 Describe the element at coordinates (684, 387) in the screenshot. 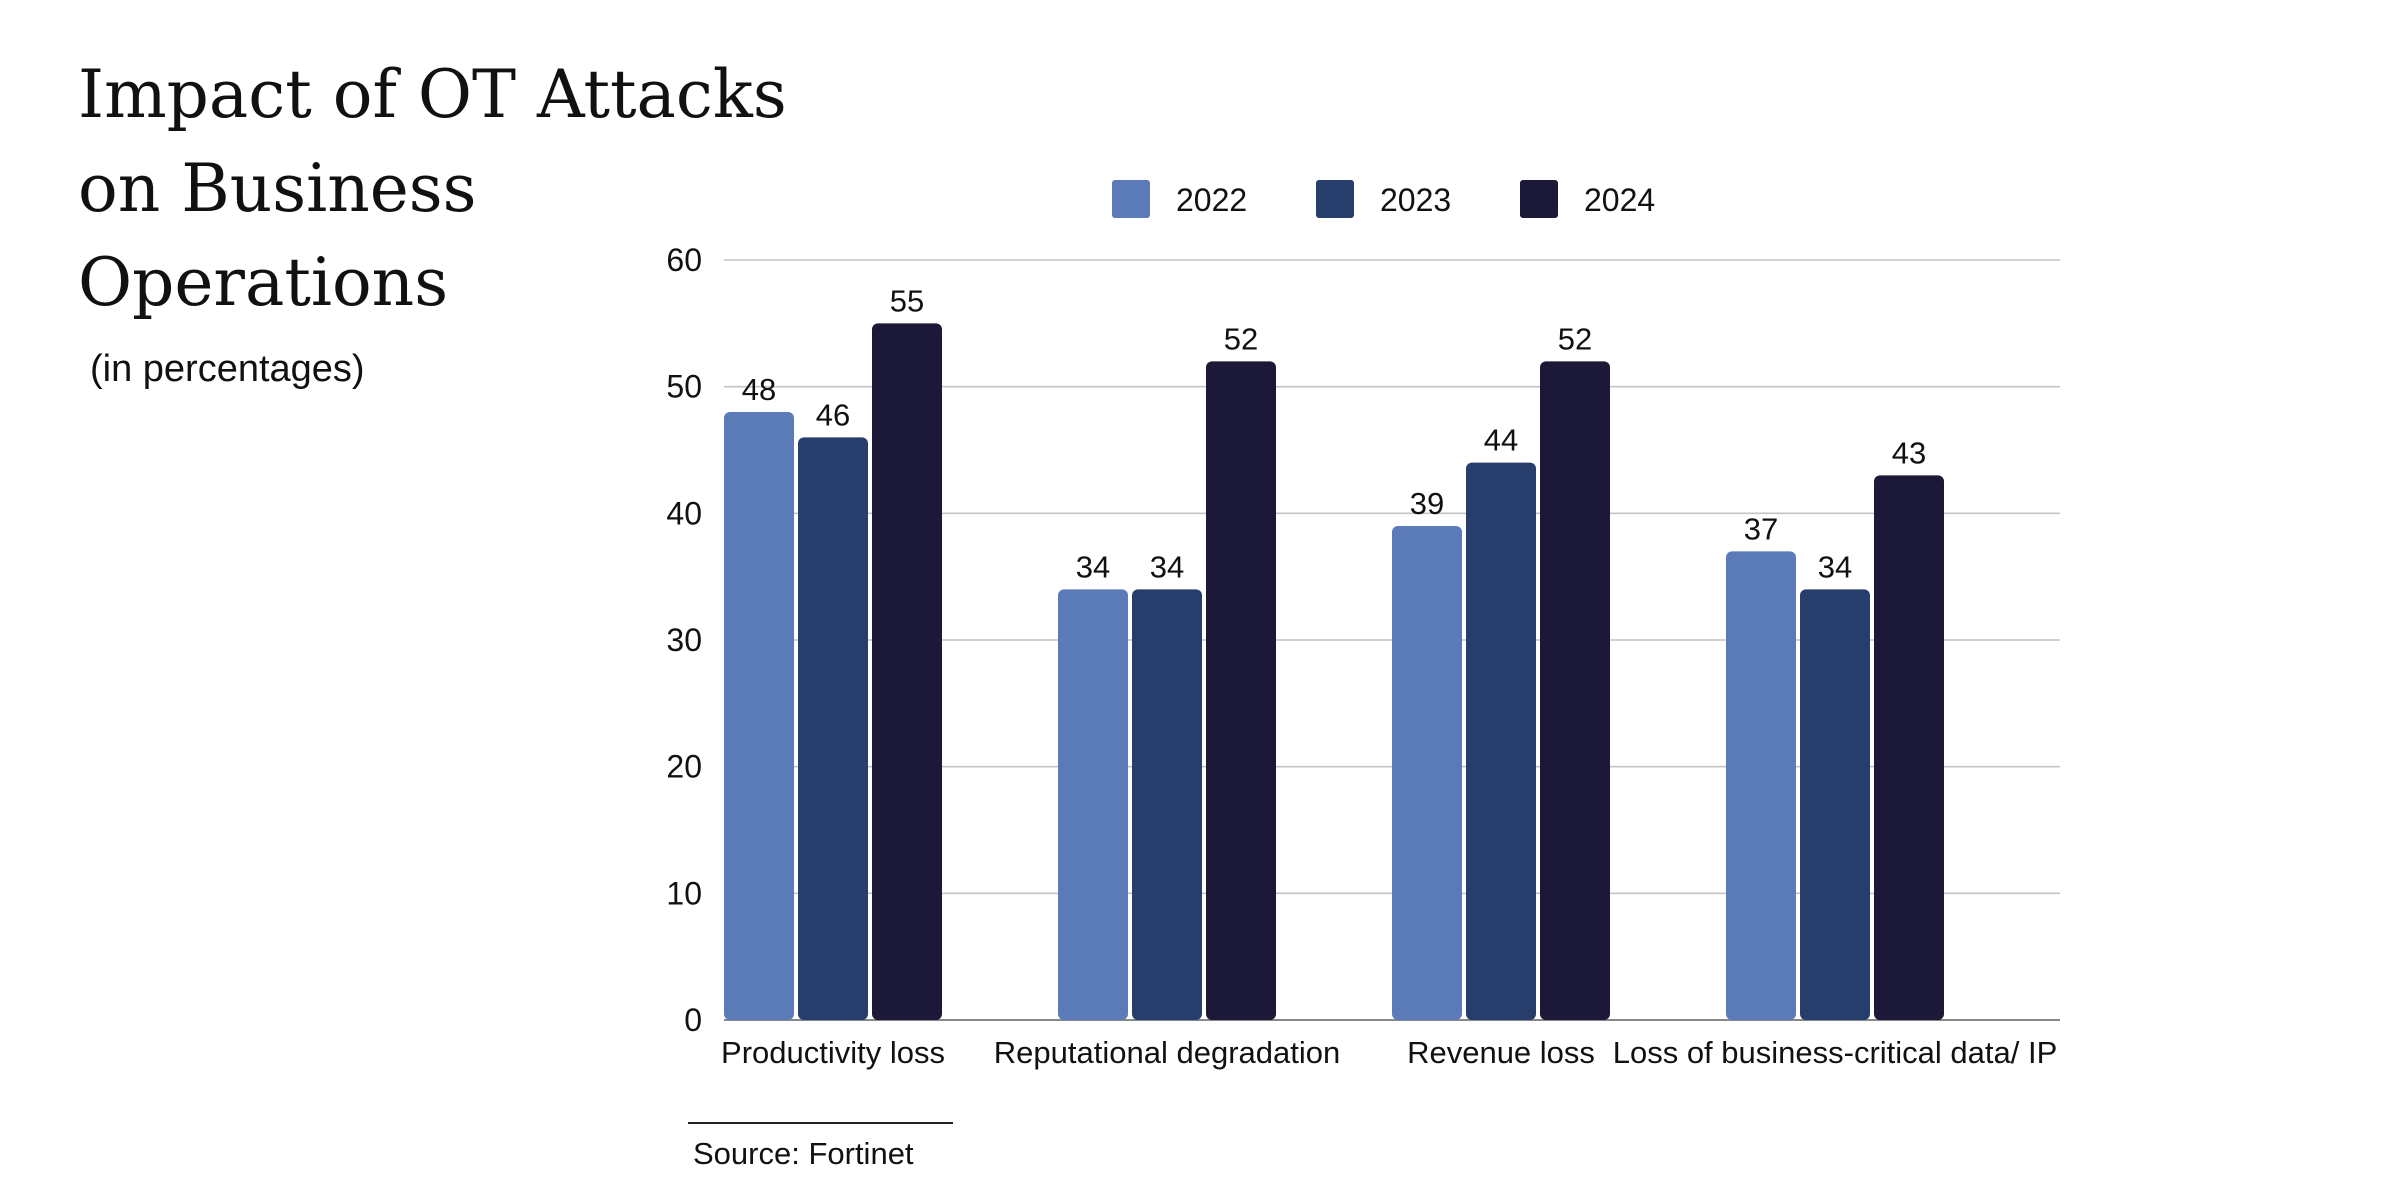

I see `y-tick-label: 50` at that location.